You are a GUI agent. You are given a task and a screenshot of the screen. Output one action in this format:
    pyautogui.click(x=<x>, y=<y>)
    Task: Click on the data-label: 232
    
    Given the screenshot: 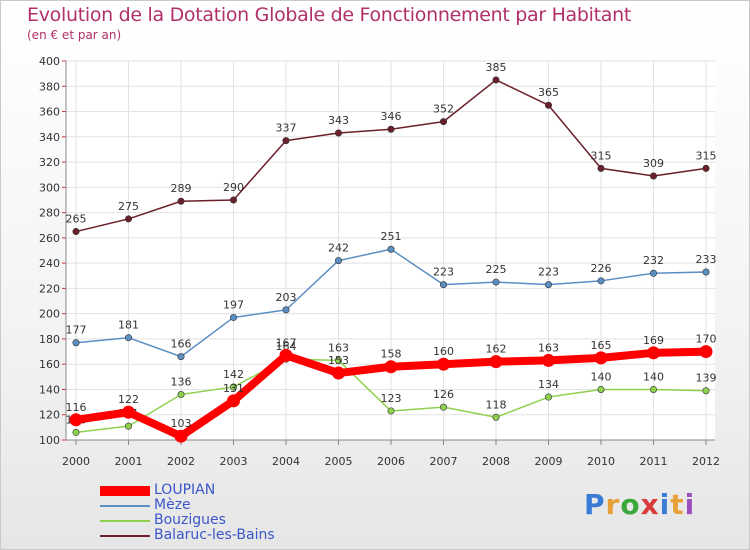 What is the action you would take?
    pyautogui.click(x=653, y=260)
    